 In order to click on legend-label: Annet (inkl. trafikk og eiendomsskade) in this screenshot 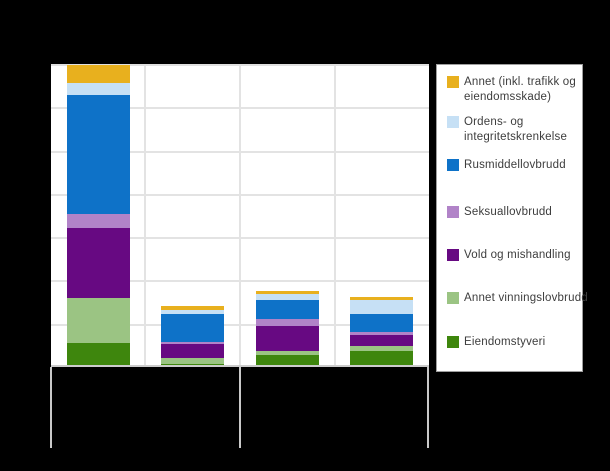, I will do `click(520, 89)`.